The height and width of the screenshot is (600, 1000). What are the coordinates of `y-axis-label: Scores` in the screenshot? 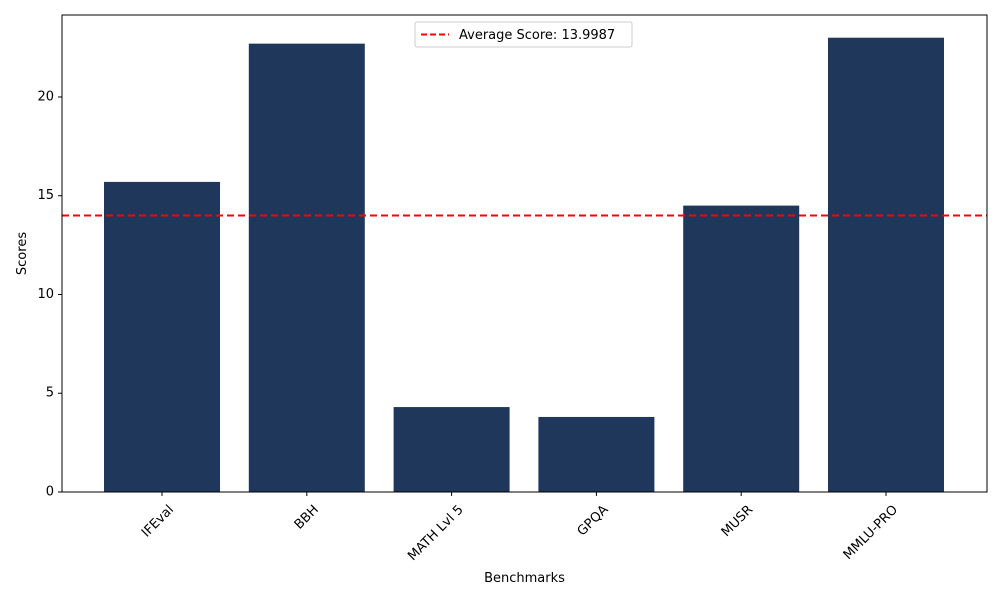 It's located at (22, 253).